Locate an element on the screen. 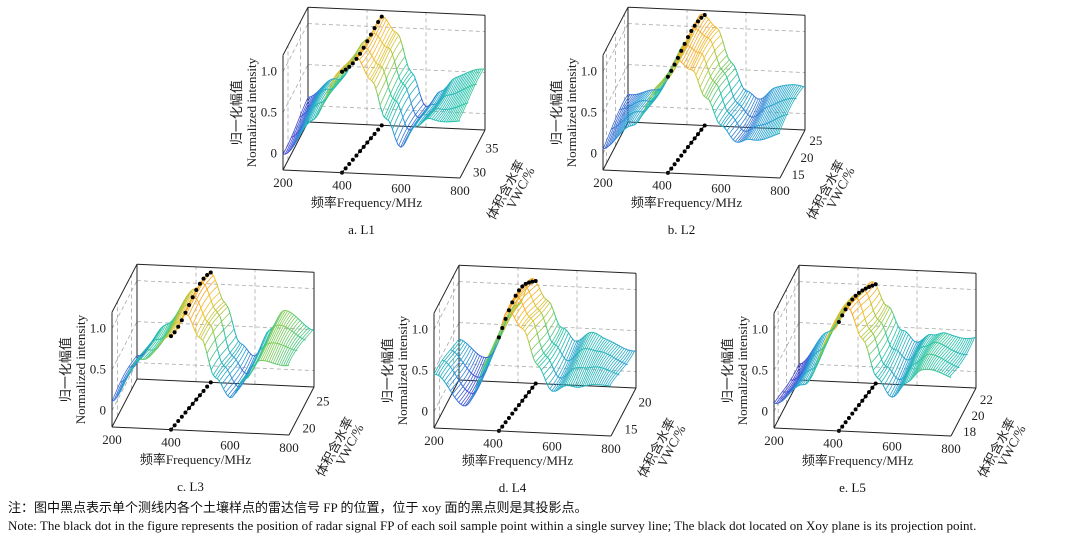 The height and width of the screenshot is (557, 1075). z-axis-label-cn: 归一化幅值 is located at coordinates (556, 112).